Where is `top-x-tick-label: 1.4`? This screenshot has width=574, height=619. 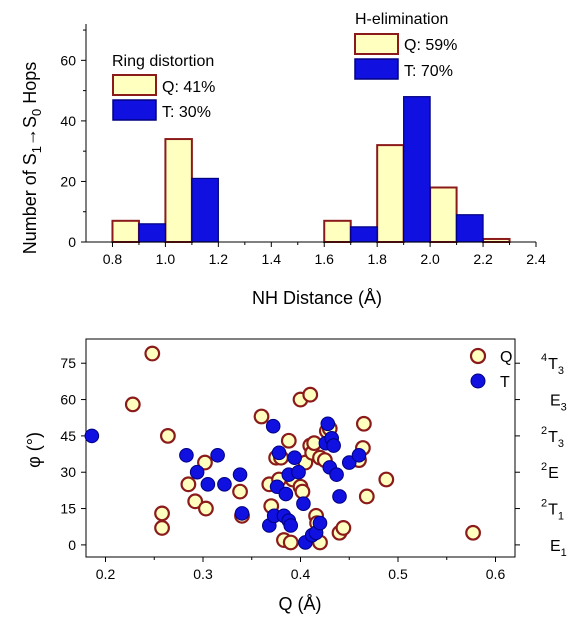
top-x-tick-label: 1.4 is located at coordinates (272, 259).